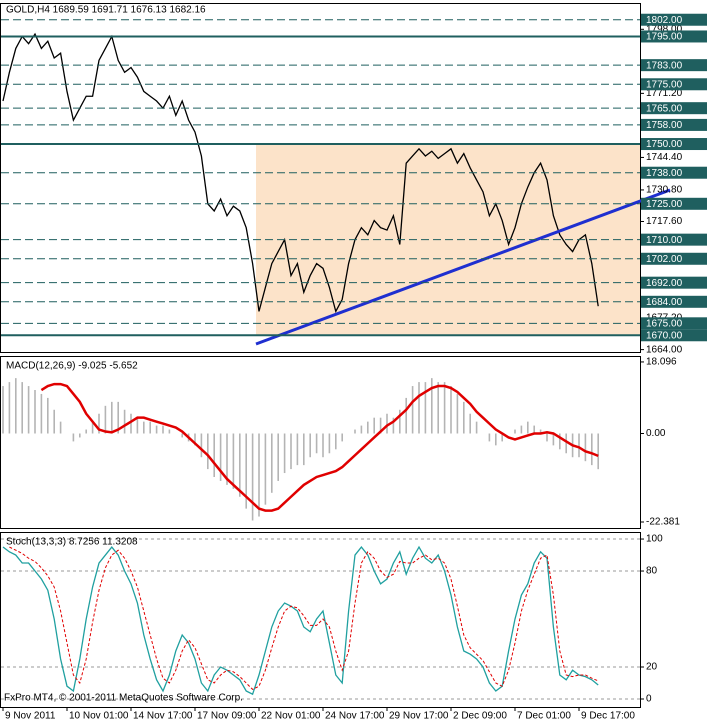  Describe the element at coordinates (664, 204) in the screenshot. I see `level-label: 1725.00` at that location.